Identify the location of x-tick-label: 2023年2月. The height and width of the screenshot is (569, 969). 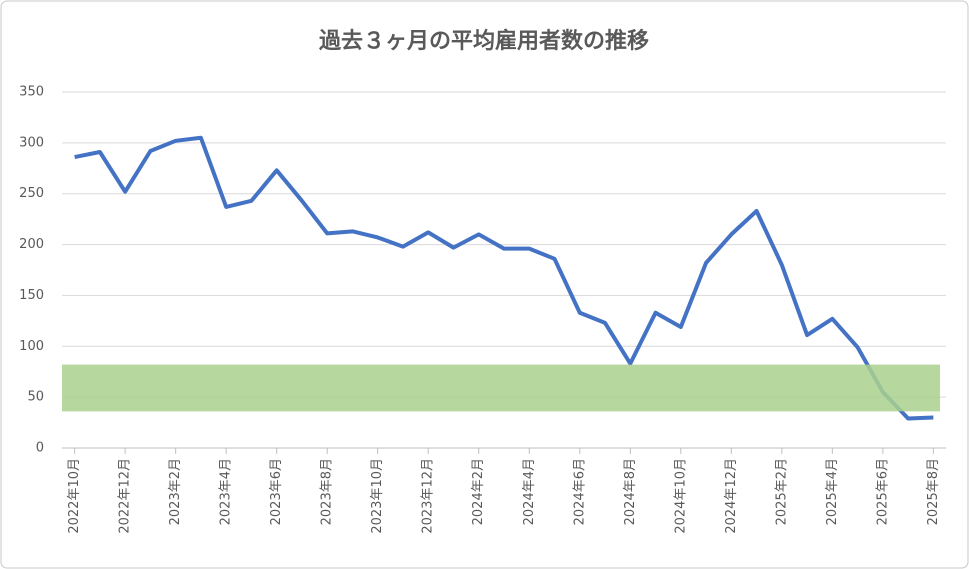
(175, 491).